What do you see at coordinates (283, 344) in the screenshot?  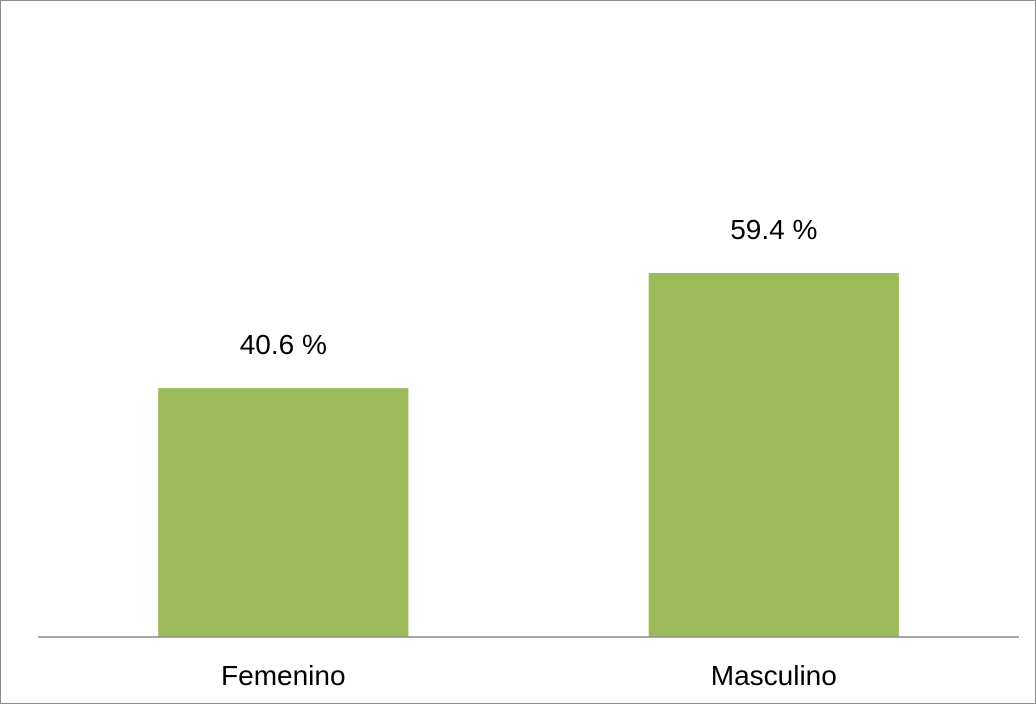 I see `data-label-femenino: 40.6 %` at bounding box center [283, 344].